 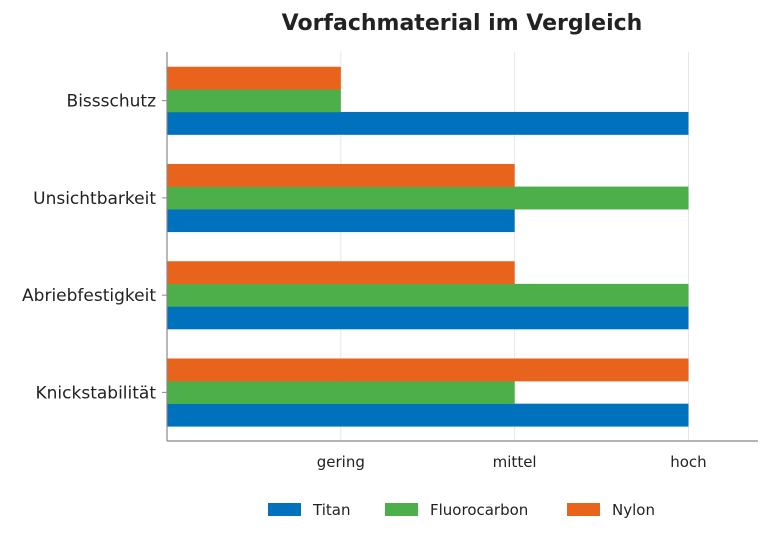 What do you see at coordinates (462, 23) in the screenshot?
I see `chart-title: Vorfachmaterial im Vergleich` at bounding box center [462, 23].